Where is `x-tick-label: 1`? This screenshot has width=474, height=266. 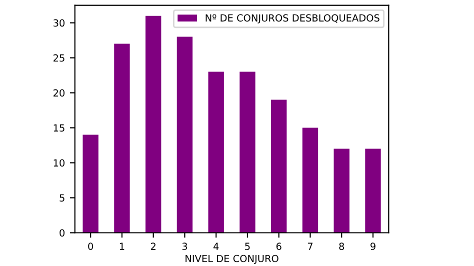 x-tick-label: 1 is located at coordinates (122, 246).